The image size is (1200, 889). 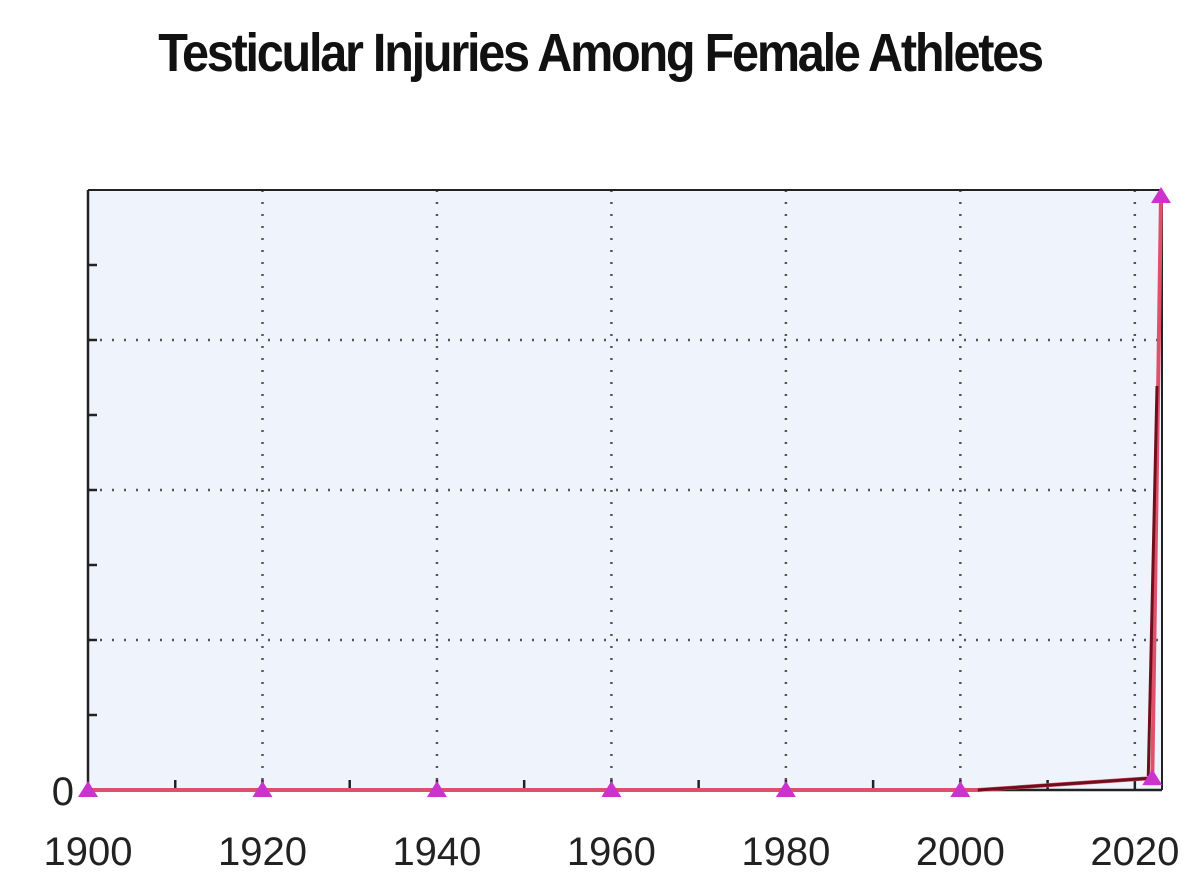 I want to click on x-tick-label: 1900, so click(x=88, y=852).